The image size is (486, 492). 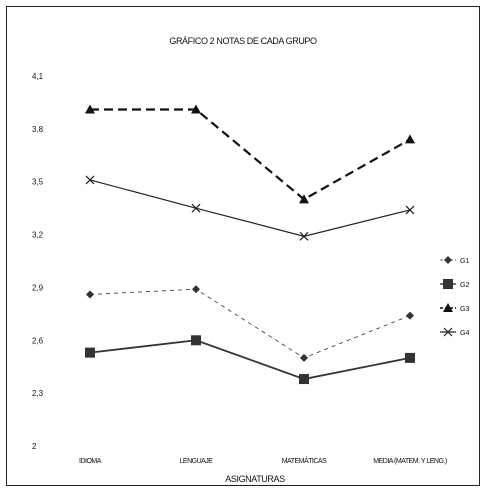 What do you see at coordinates (38, 261) in the screenshot?
I see `y-axis-ticks: 2 2,3 2,6 2,9 3,2 3,5 3,8 4,1` at bounding box center [38, 261].